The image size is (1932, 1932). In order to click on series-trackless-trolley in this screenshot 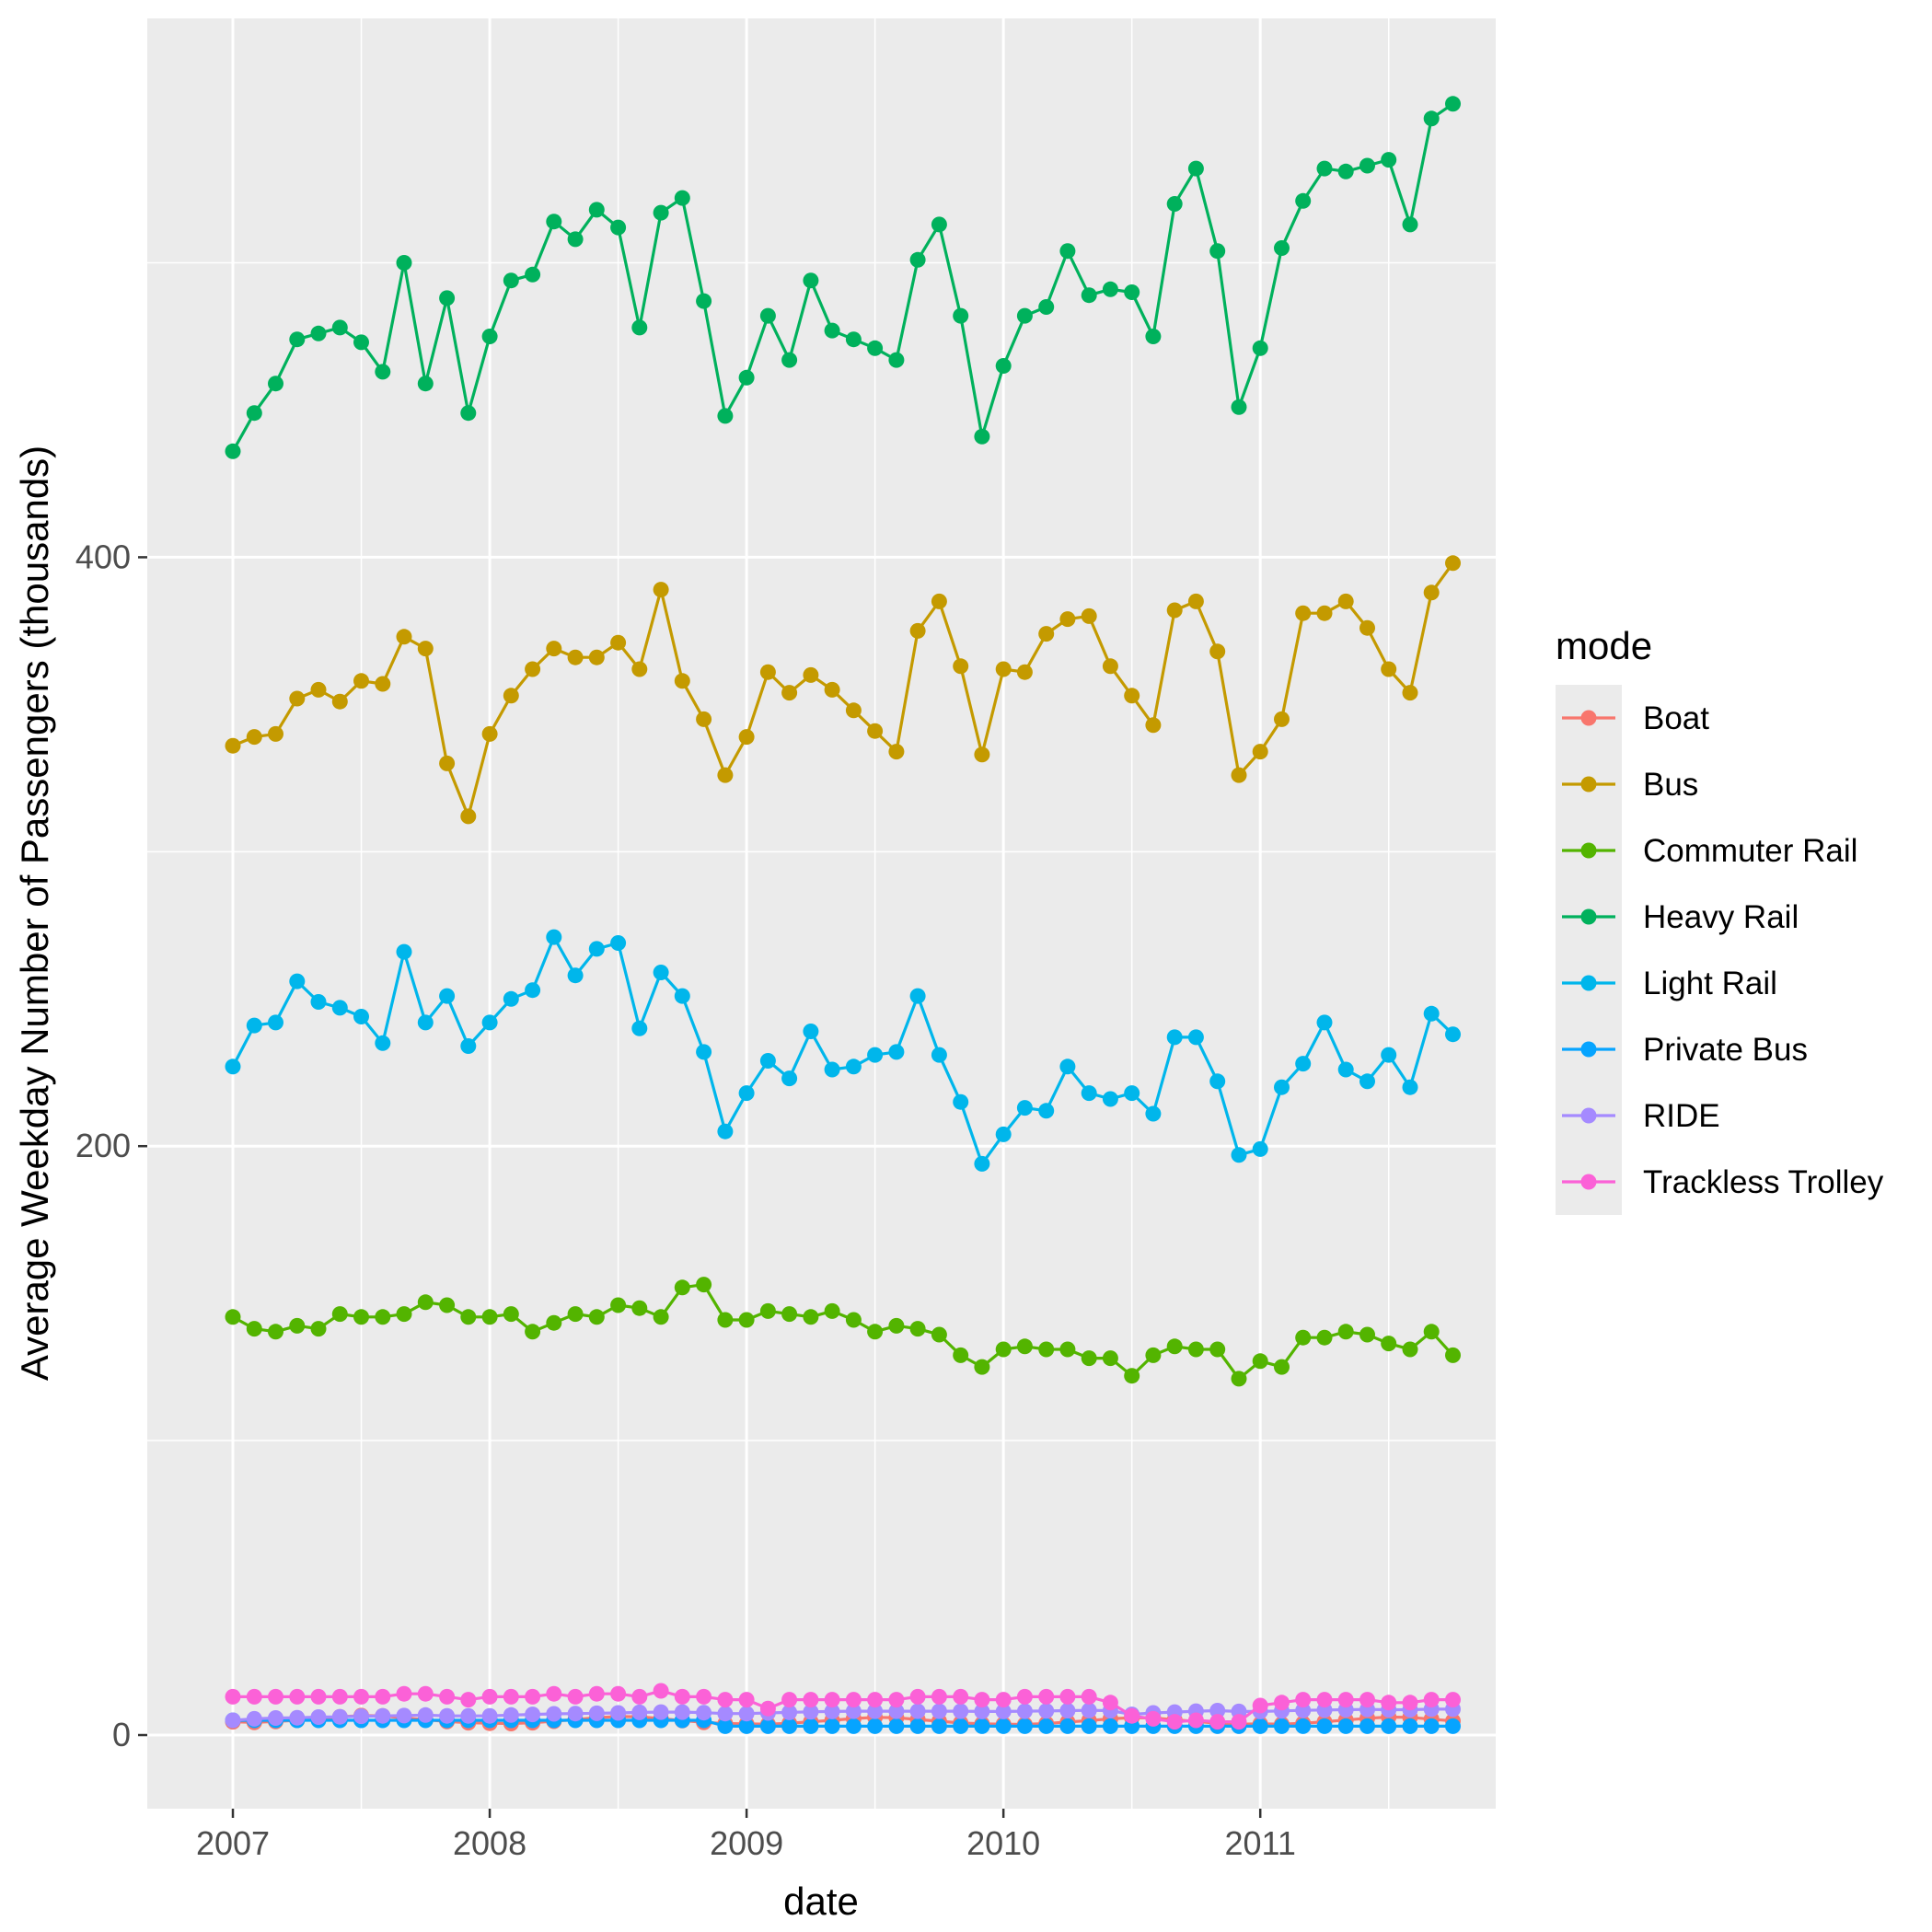, I will do `click(843, 1707)`.